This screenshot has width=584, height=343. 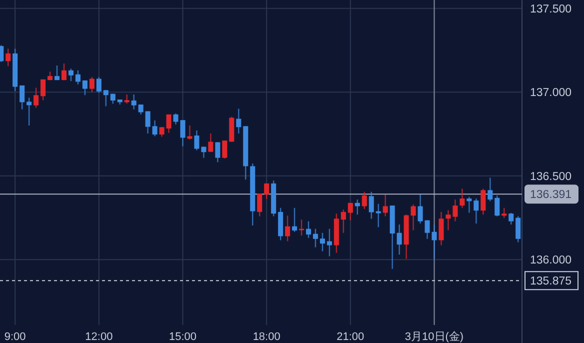 I want to click on x-tick-label: 18:00, so click(x=266, y=337).